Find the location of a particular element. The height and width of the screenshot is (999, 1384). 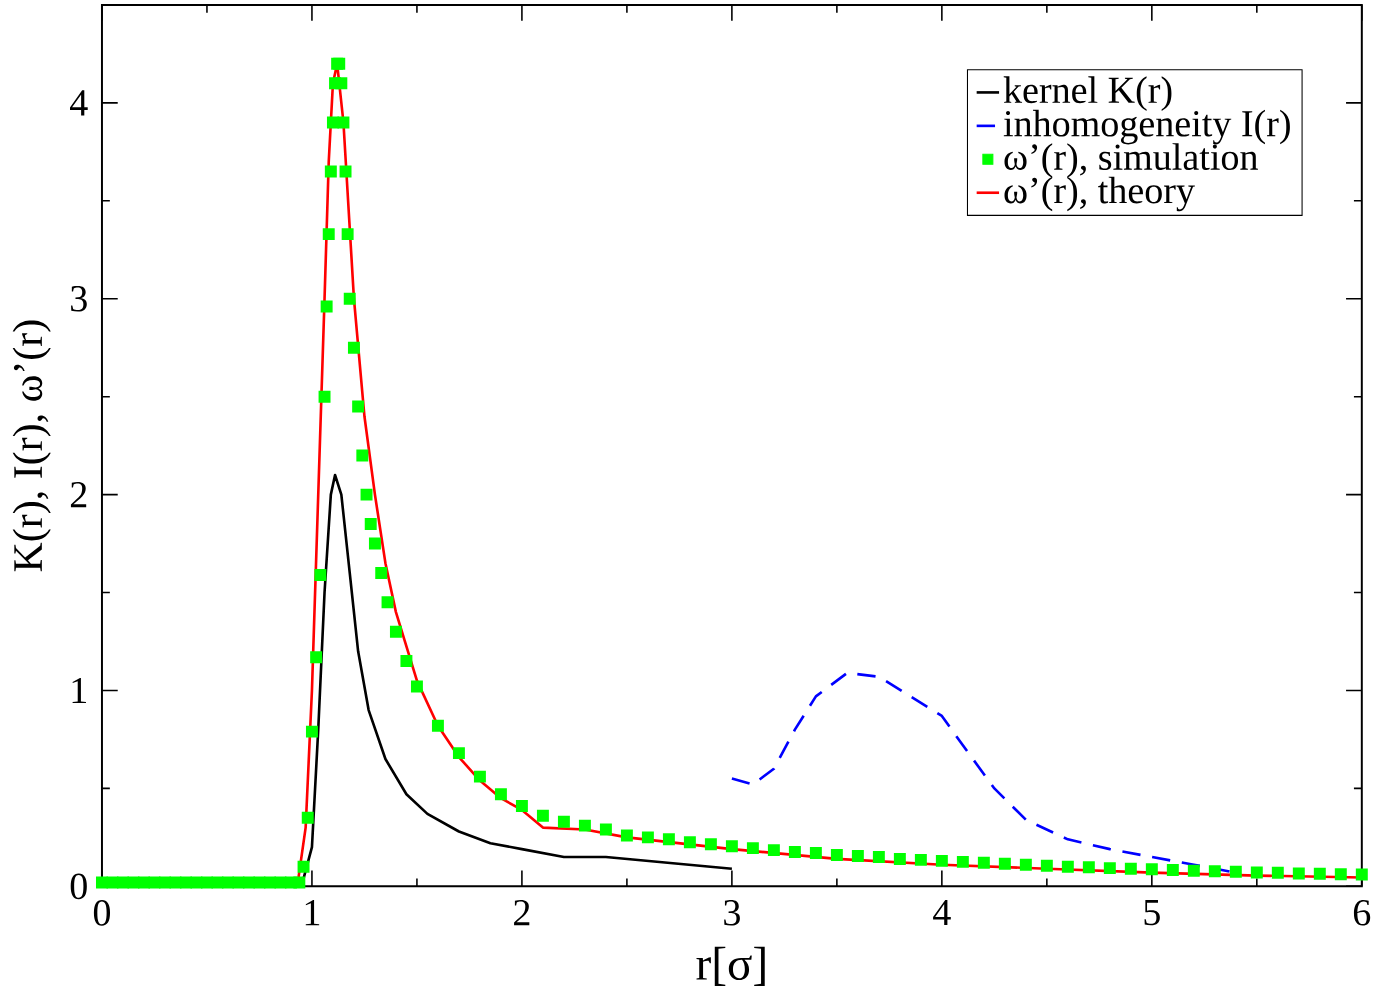

y-tick-label: 3 is located at coordinates (79, 299).